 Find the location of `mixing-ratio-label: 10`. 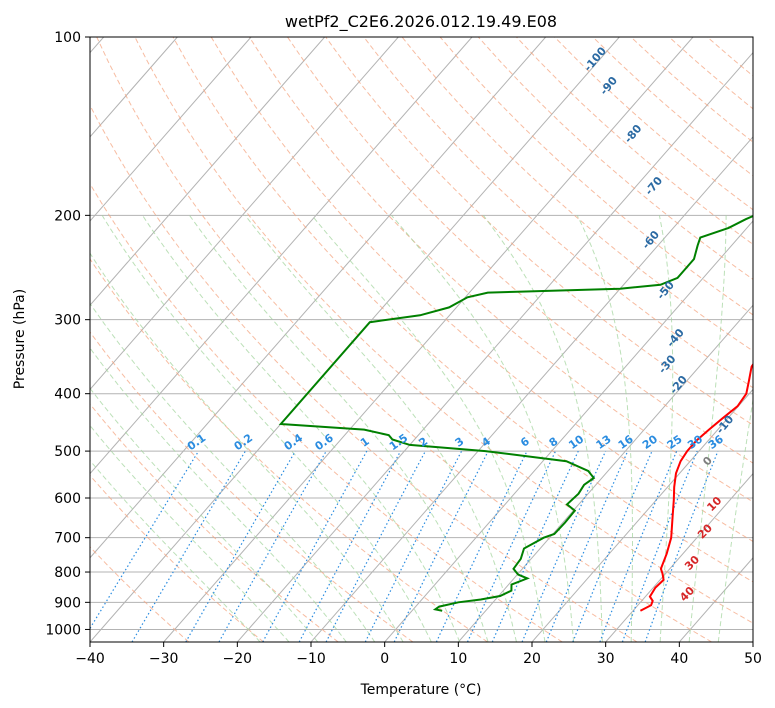

mixing-ratio-label: 10 is located at coordinates (576, 442).